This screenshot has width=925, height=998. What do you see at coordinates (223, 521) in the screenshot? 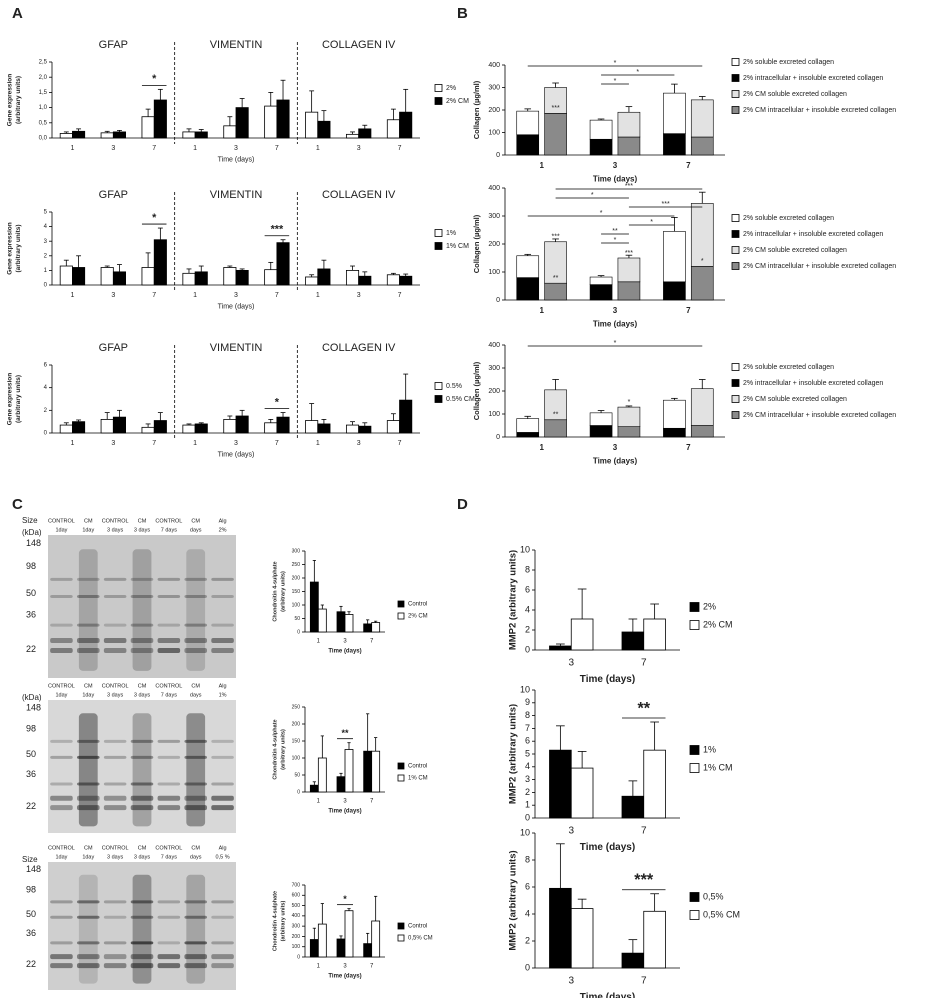
I see `lane-label: Alg` at bounding box center [223, 521].